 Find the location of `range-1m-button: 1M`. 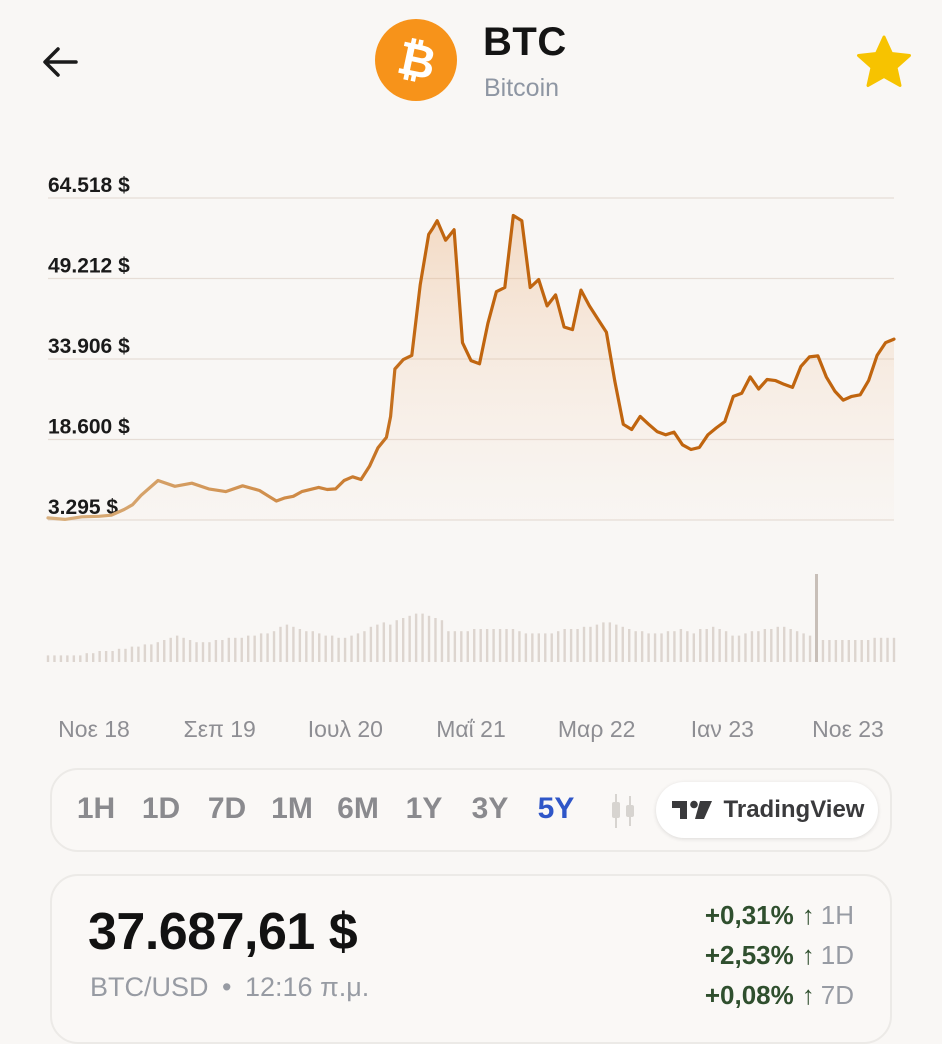

range-1m-button: 1M is located at coordinates (292, 808).